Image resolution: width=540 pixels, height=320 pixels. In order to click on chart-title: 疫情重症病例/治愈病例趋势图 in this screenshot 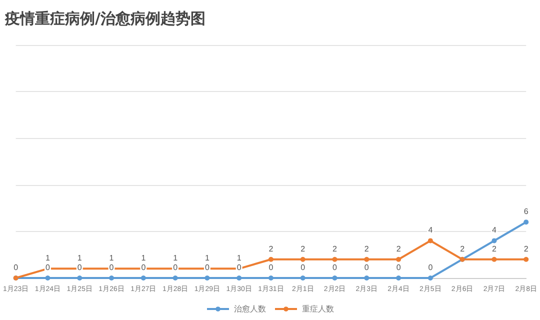, I will do `click(105, 19)`.